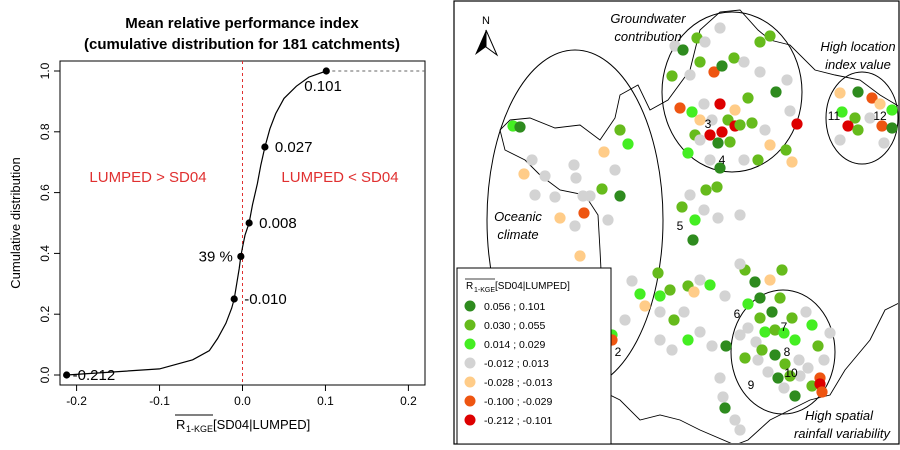 The height and width of the screenshot is (450, 900). Describe the element at coordinates (45, 374) in the screenshot. I see `y-tick-label: 0.0` at that location.